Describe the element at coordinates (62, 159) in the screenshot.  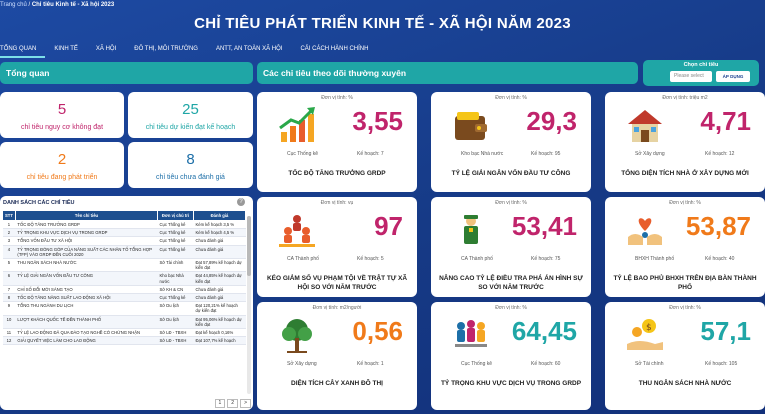
I see `stat-number: 2` at that location.